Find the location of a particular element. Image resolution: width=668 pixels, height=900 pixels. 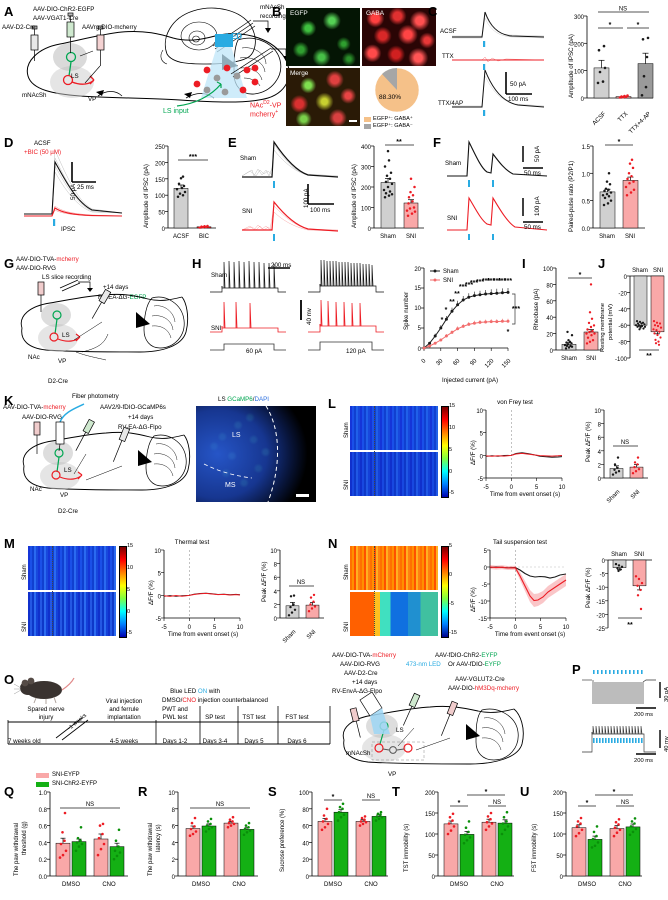

panelM-chart-title: Thermal test is located at coordinates (192, 542).